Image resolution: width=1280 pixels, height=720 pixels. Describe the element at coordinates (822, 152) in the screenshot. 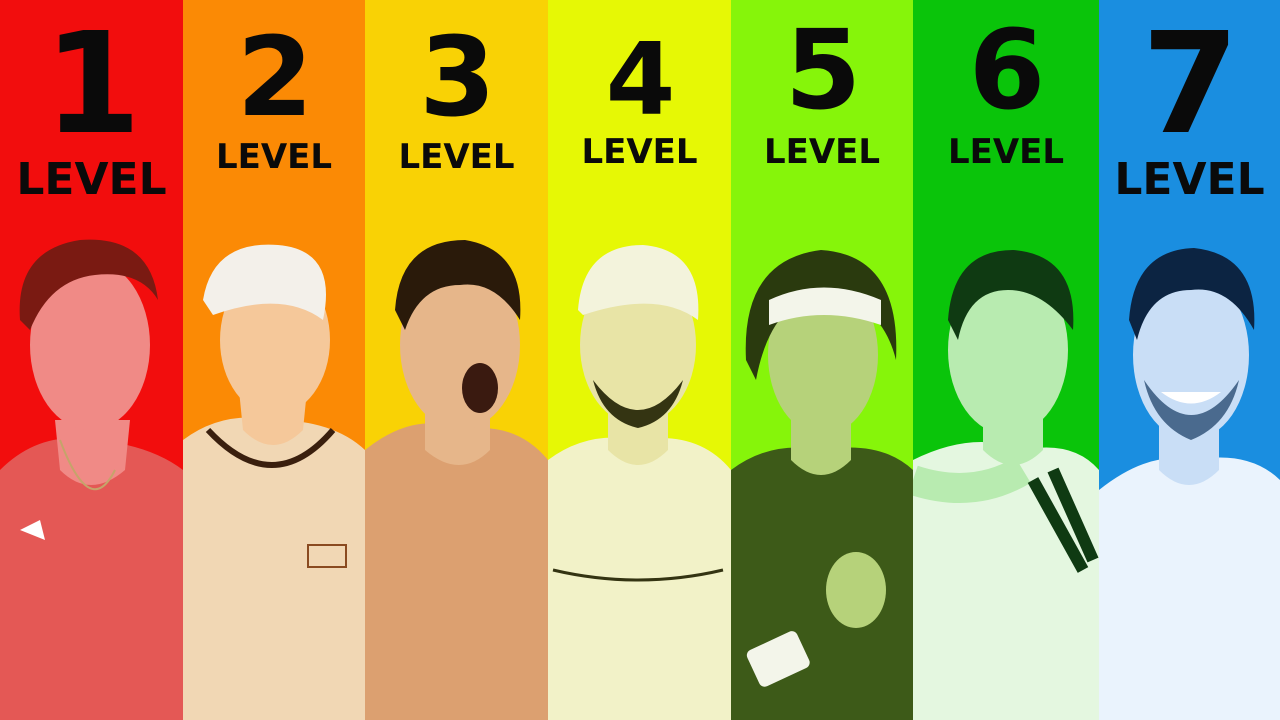

I see `level-label-5: LEVEL` at that location.